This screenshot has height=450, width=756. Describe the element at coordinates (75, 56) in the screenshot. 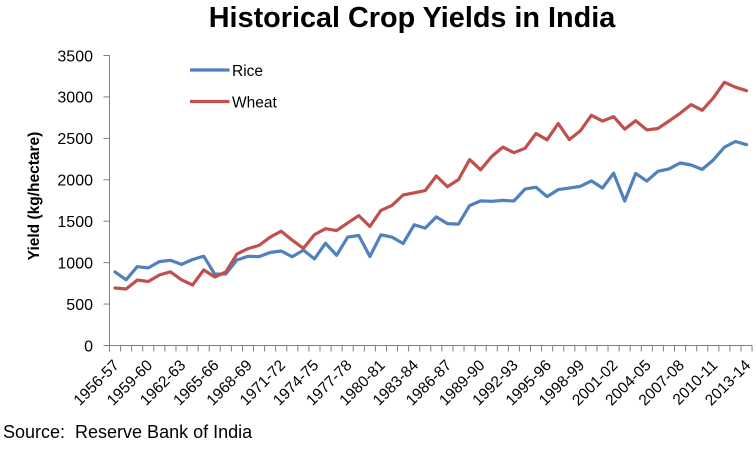

I see `svg-text: 3500` at that location.